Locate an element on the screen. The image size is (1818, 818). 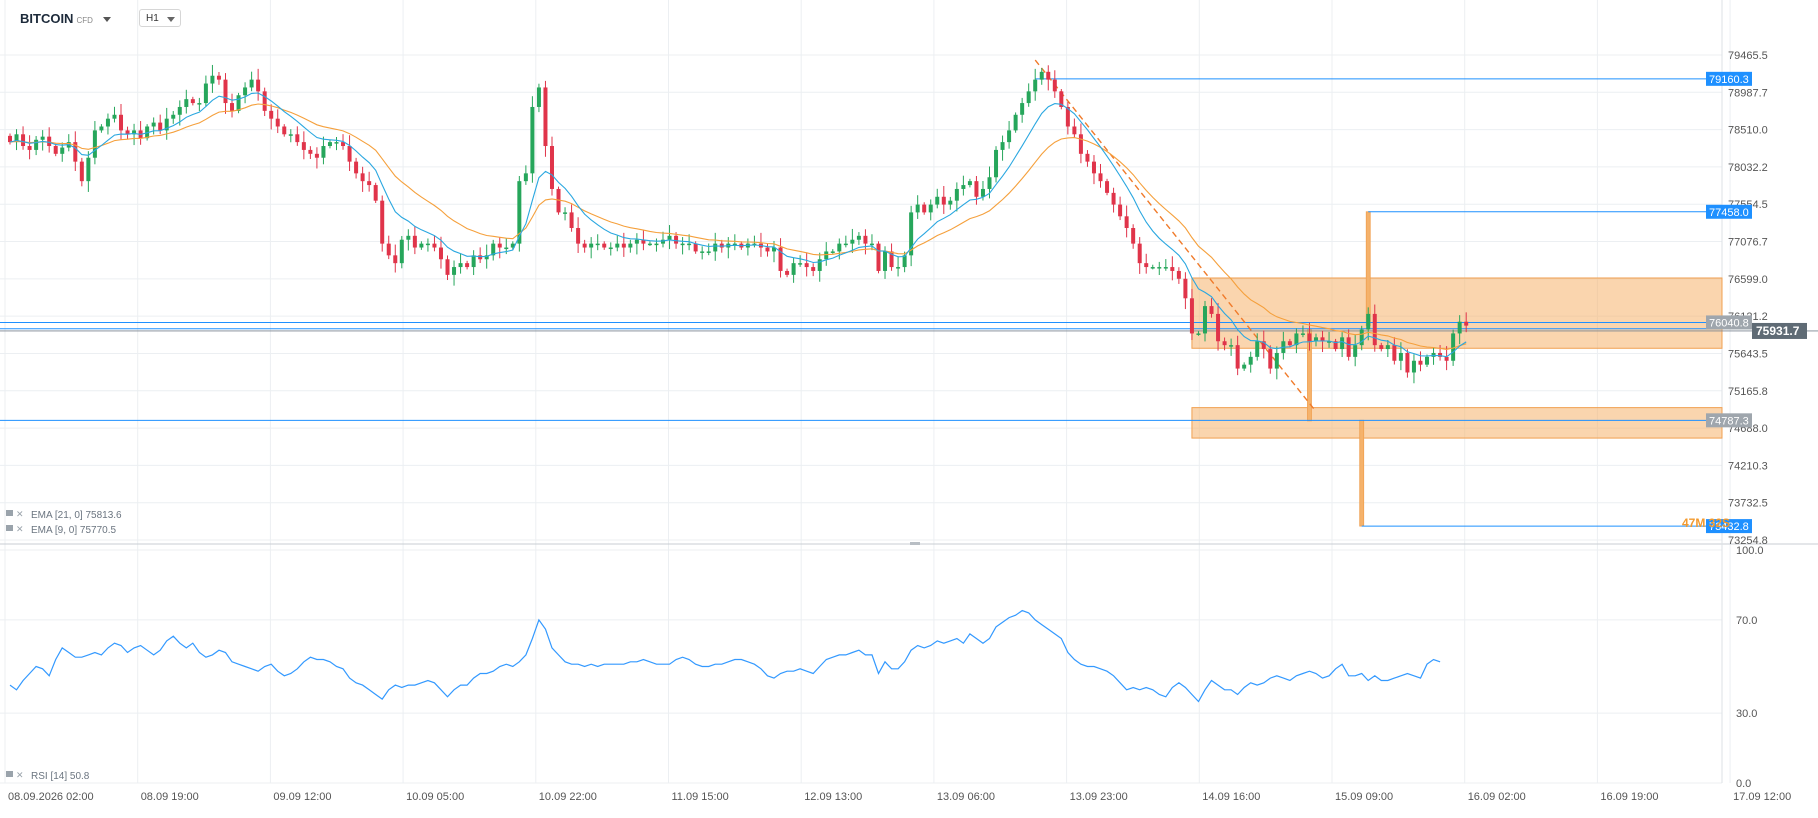
tag-77458-bg is located at coordinates (1729, 211).